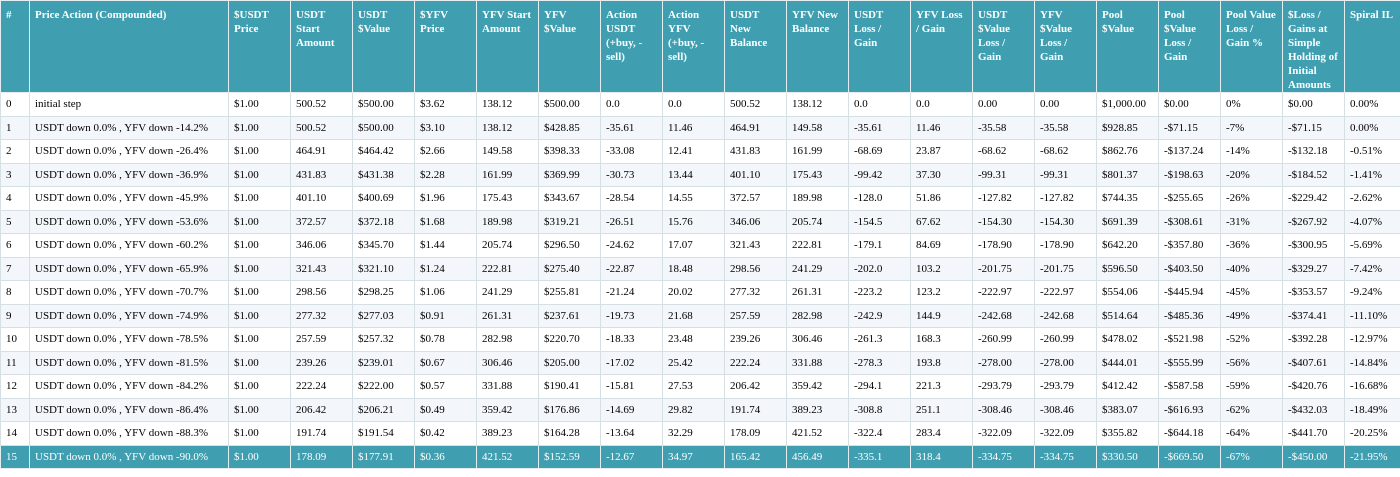 This screenshot has width=1400, height=477. What do you see at coordinates (445, 268) in the screenshot?
I see `table-cell: $1.24` at bounding box center [445, 268].